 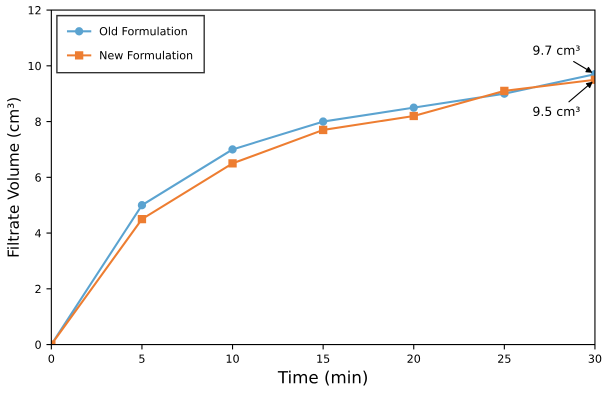 What do you see at coordinates (34, 66) in the screenshot?
I see `y-tick-label: 10` at bounding box center [34, 66].